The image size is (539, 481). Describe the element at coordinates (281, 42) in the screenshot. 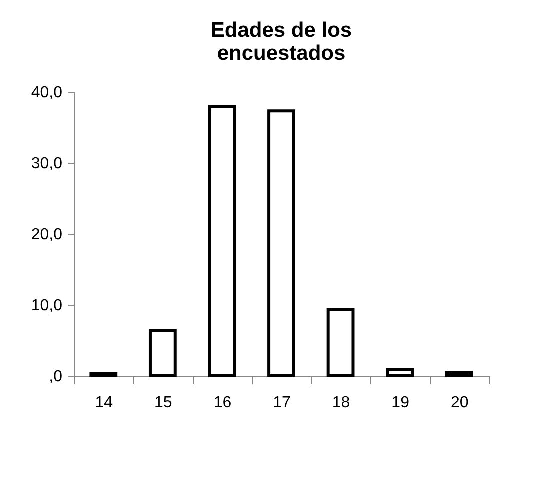

I see `chart-title: Edades de los encuestados` at that location.